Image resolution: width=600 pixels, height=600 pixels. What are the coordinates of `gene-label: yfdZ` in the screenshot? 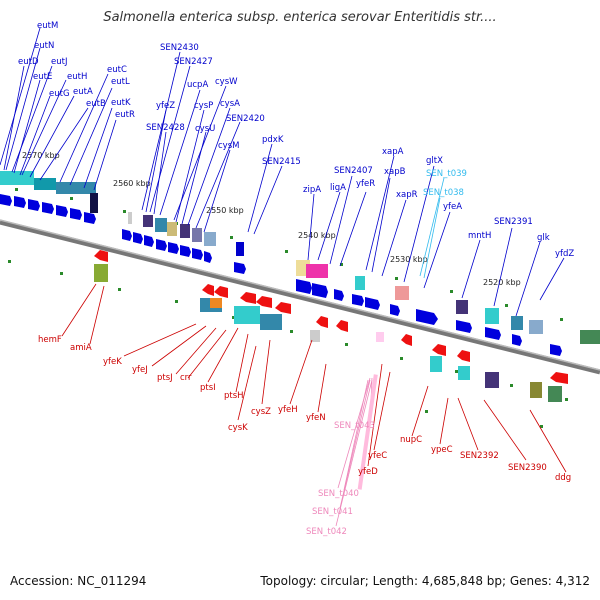 It's located at (564, 254).